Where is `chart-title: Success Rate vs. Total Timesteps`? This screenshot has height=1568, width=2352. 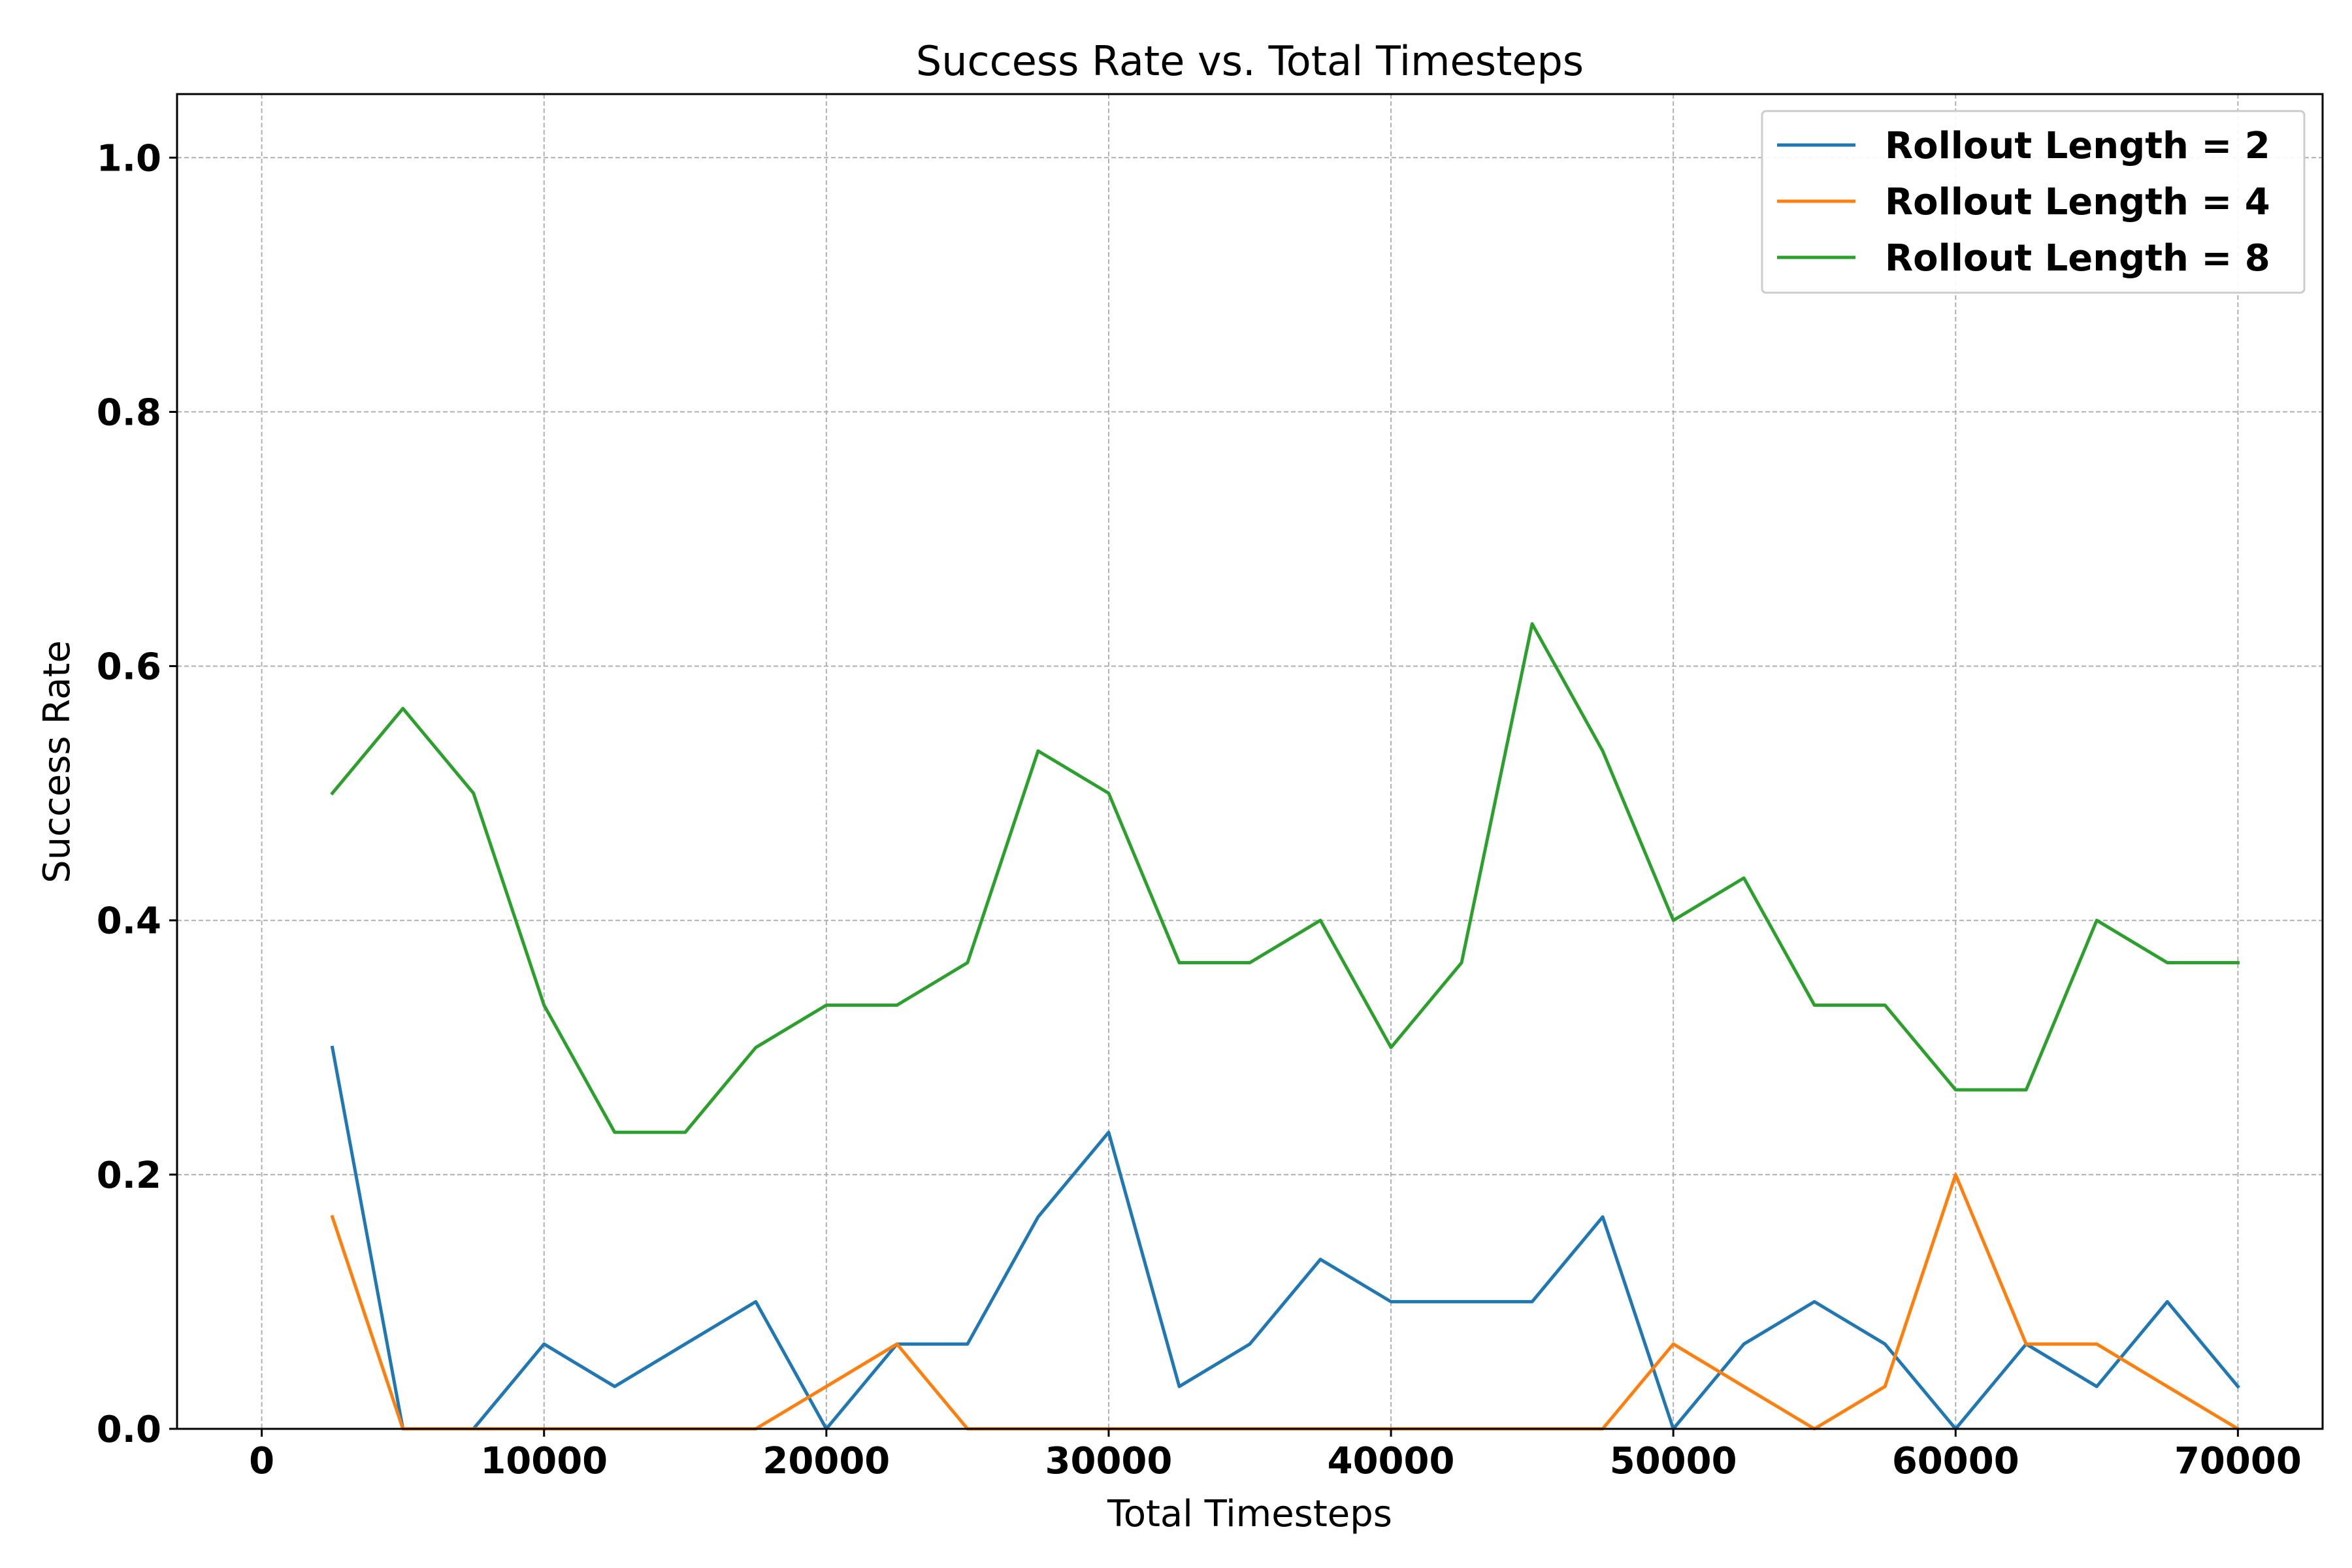 chart-title: Success Rate vs. Total Timesteps is located at coordinates (1250, 61).